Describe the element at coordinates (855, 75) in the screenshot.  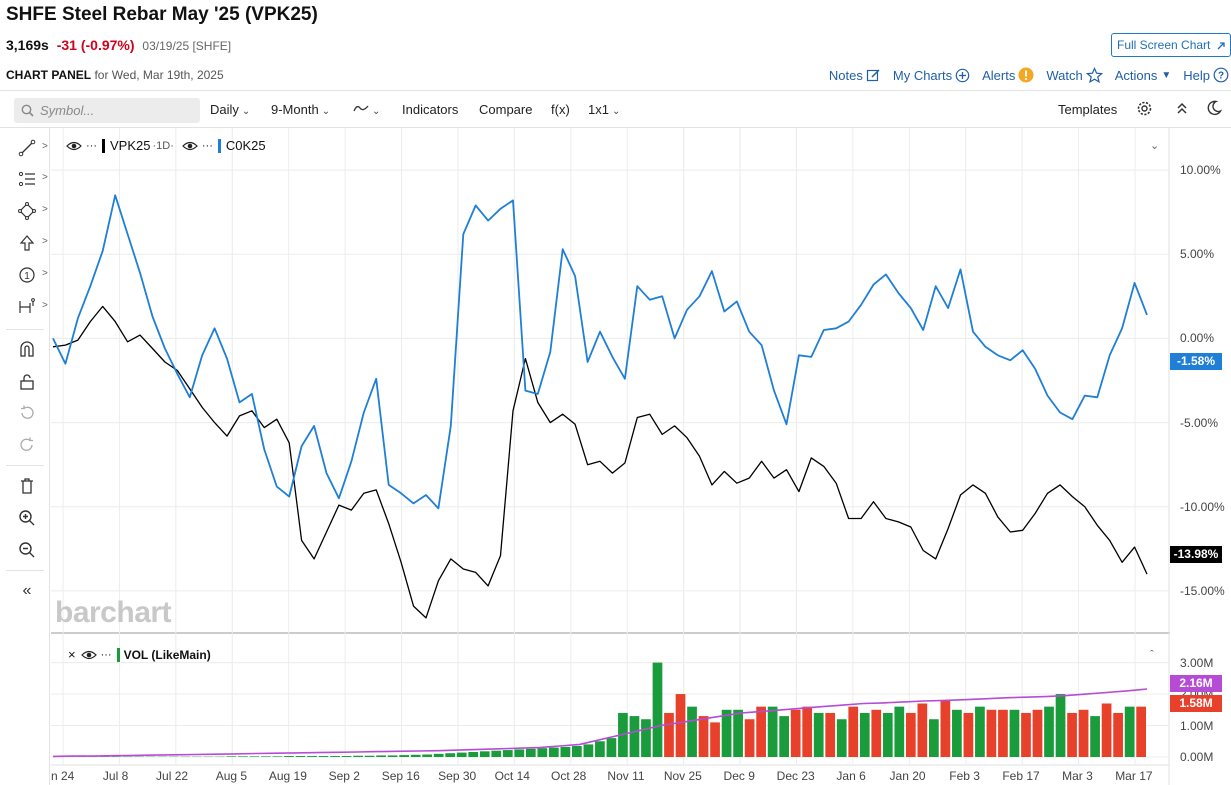
I see `notes-link: Notes` at that location.